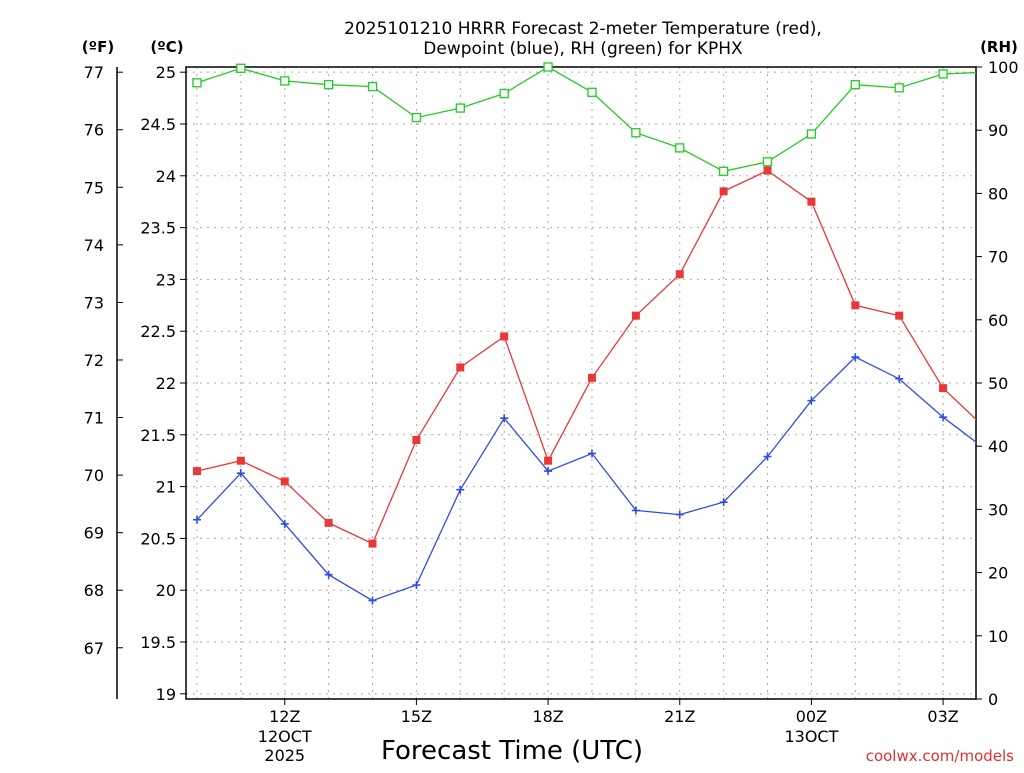 Image resolution: width=1024 pixels, height=773 pixels. What do you see at coordinates (547, 716) in the screenshot?
I see `x-tick-label: 18Z` at bounding box center [547, 716].